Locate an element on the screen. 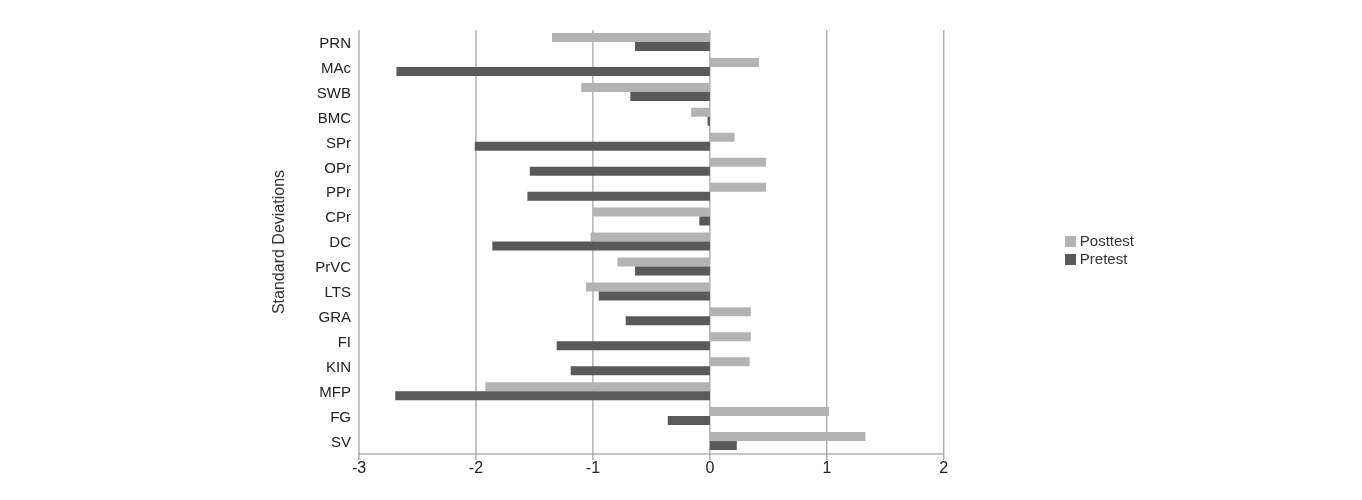  y-tick-label: FG is located at coordinates (340, 416).